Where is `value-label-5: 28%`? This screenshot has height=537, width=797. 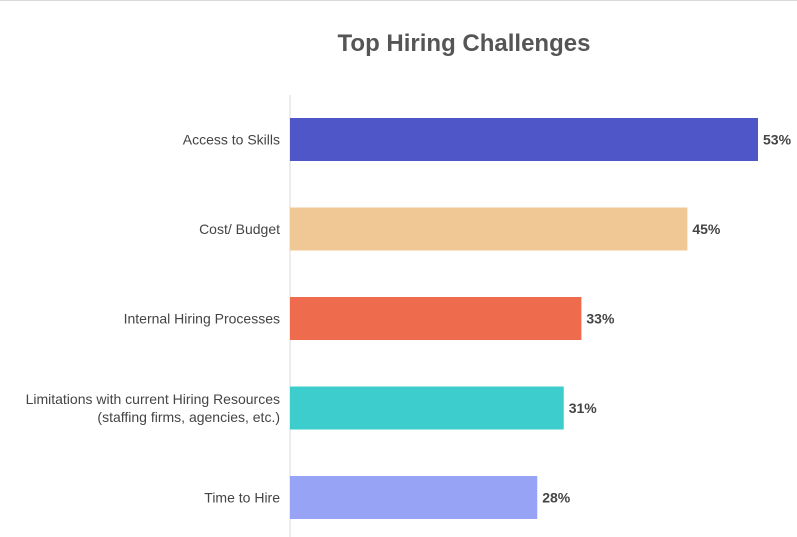
value-label-5: 28% is located at coordinates (556, 498).